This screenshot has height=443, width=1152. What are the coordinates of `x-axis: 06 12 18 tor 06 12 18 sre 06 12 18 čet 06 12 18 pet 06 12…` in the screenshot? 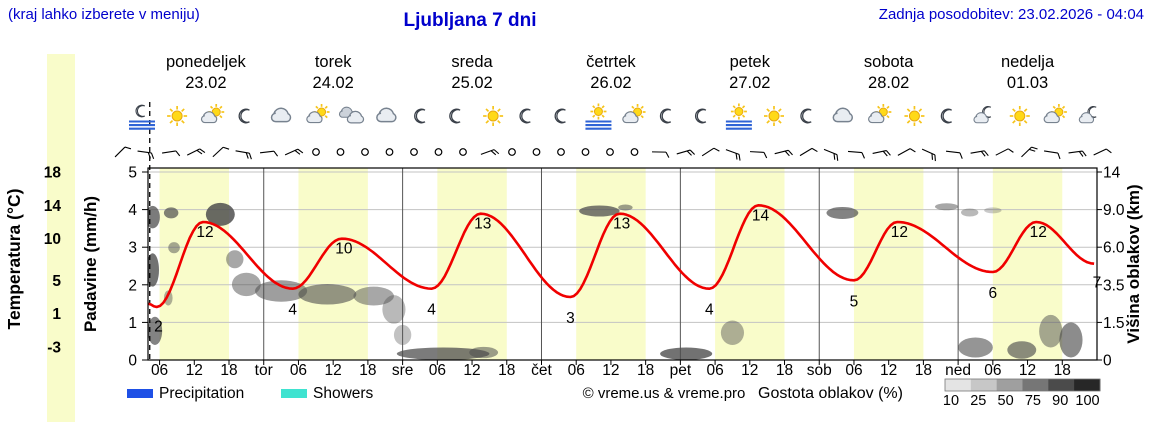 It's located at (611, 369).